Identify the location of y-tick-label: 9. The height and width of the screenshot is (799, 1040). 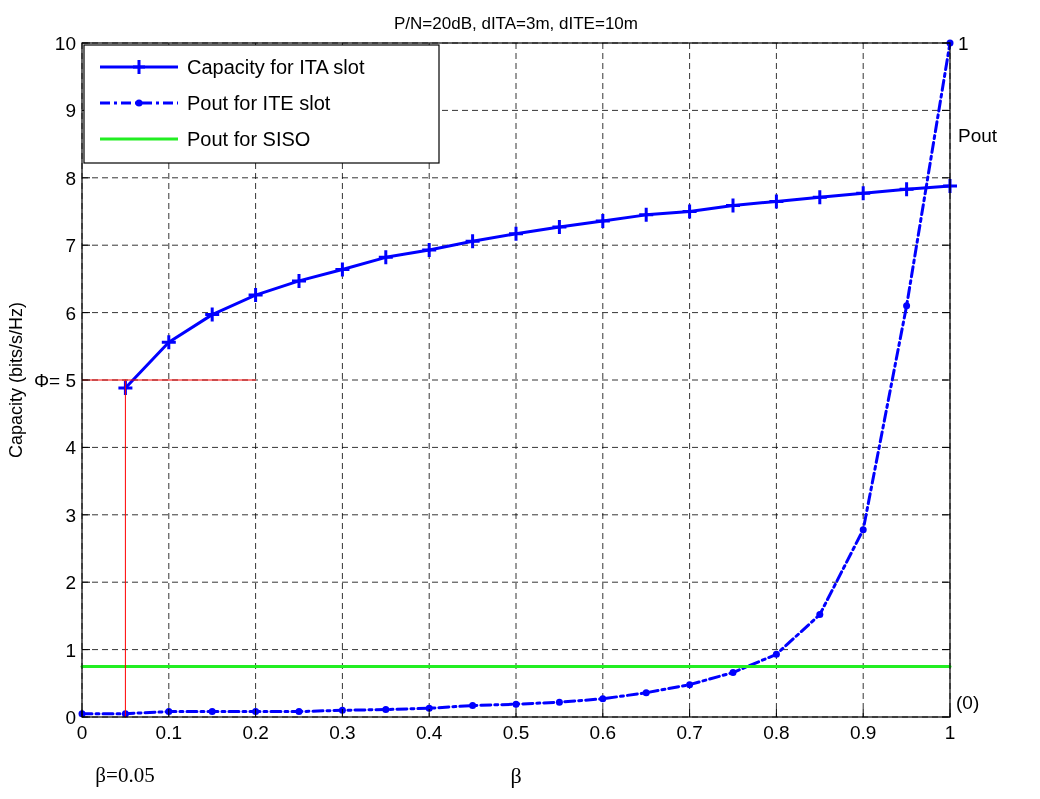
(70, 111).